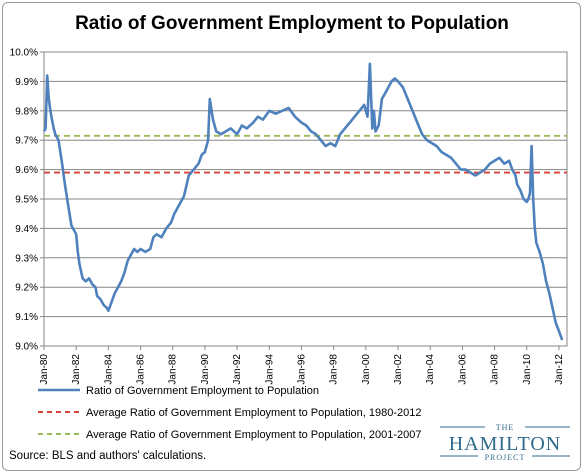 This screenshot has width=585, height=475. What do you see at coordinates (334, 369) in the screenshot?
I see `x-tick-label: Jan-98` at bounding box center [334, 369].